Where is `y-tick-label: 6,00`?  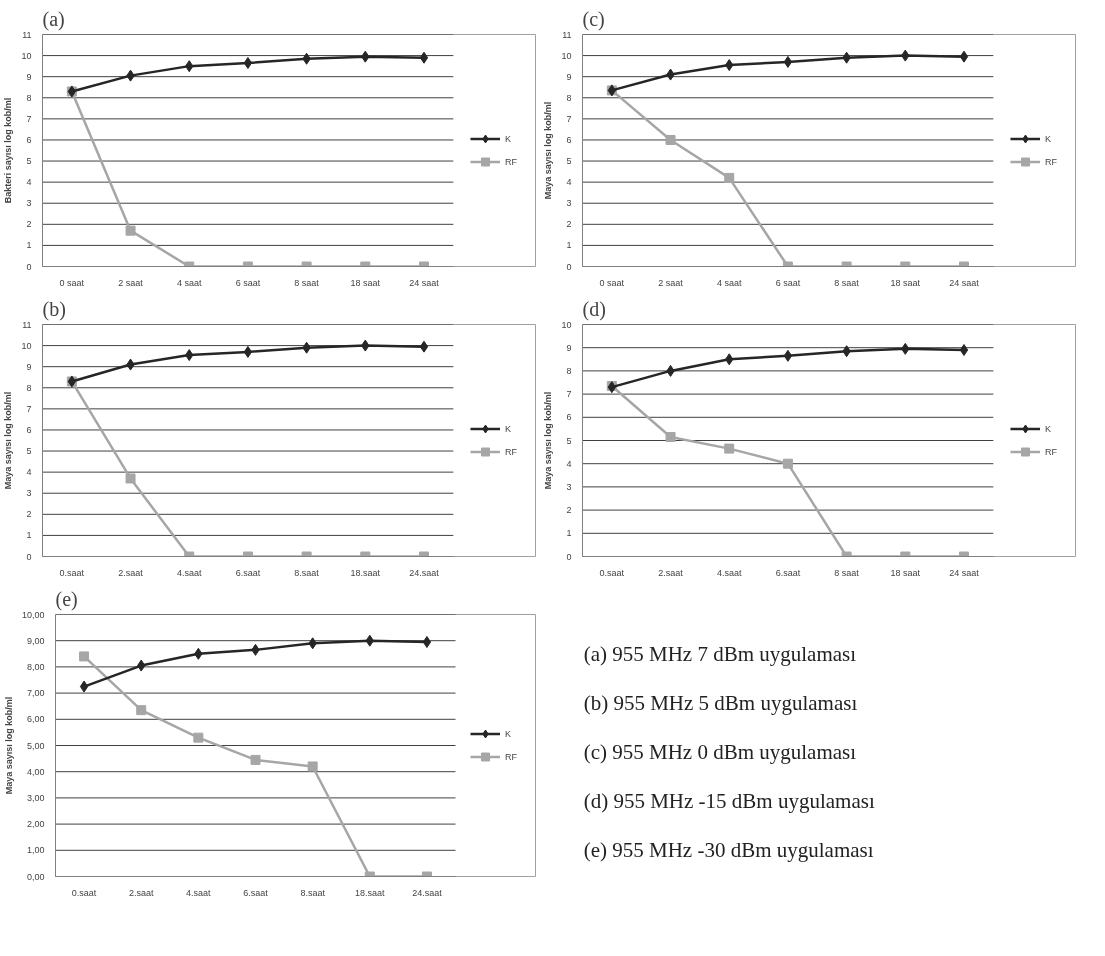
y-tick-label: 6,00 is located at coordinates (35, 719).